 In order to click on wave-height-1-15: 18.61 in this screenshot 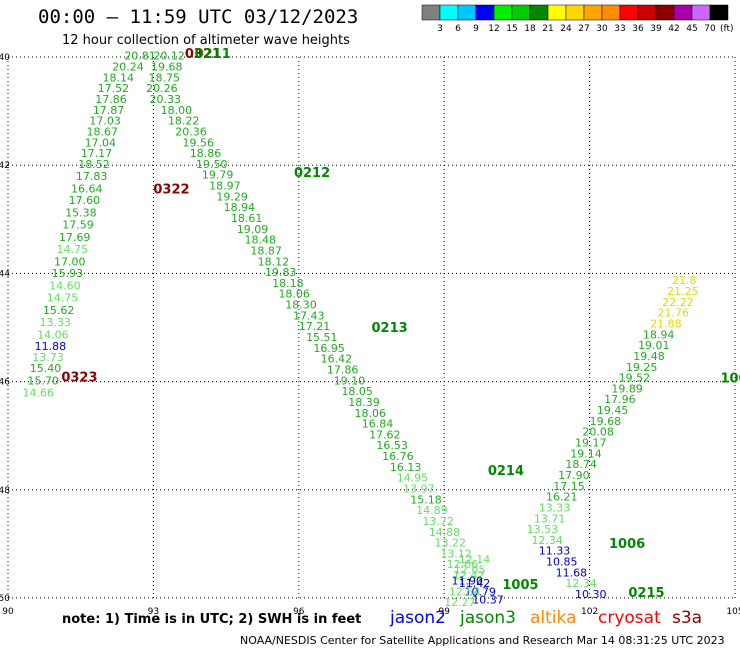, I will do `click(246, 218)`.